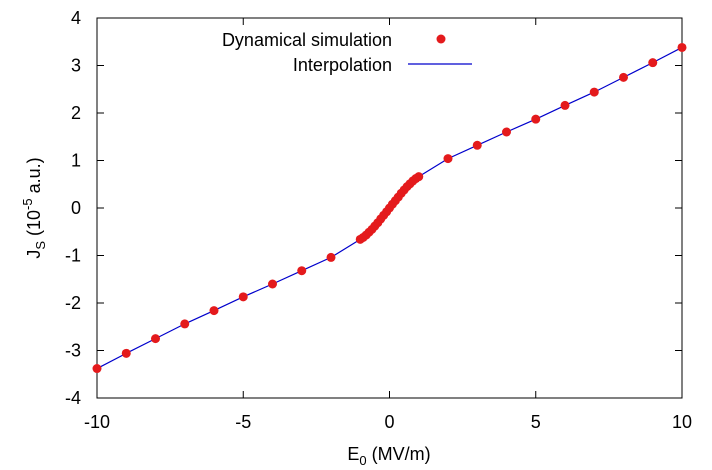  Describe the element at coordinates (76, 208) in the screenshot. I see `y-tick-label: 0` at that location.